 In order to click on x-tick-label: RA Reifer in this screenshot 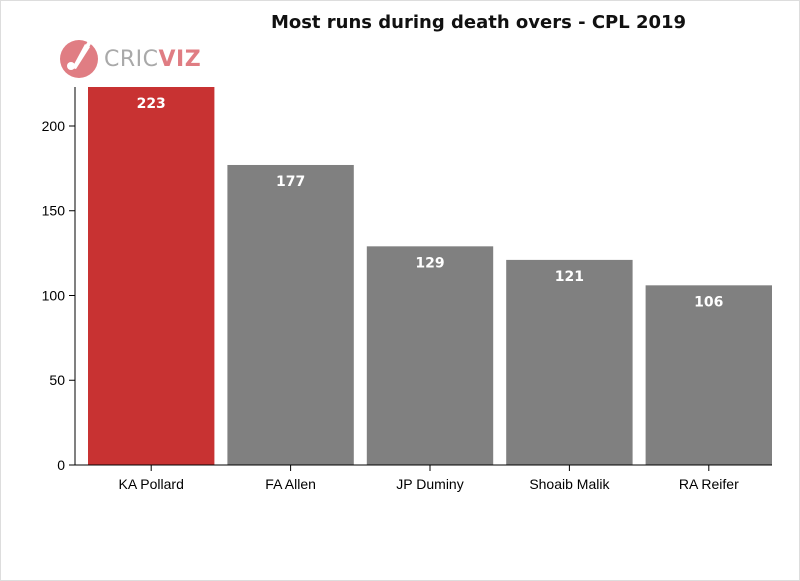, I will do `click(709, 484)`.